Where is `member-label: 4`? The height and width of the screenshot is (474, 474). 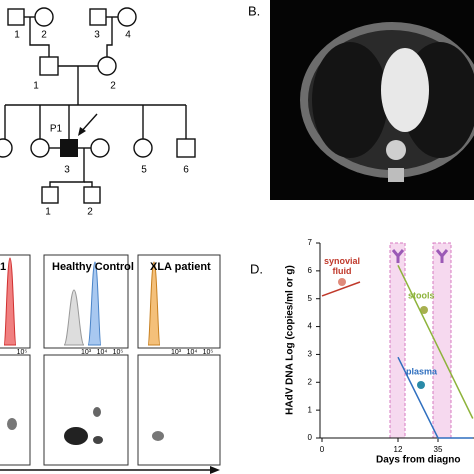 member-label: 4 is located at coordinates (128, 35).